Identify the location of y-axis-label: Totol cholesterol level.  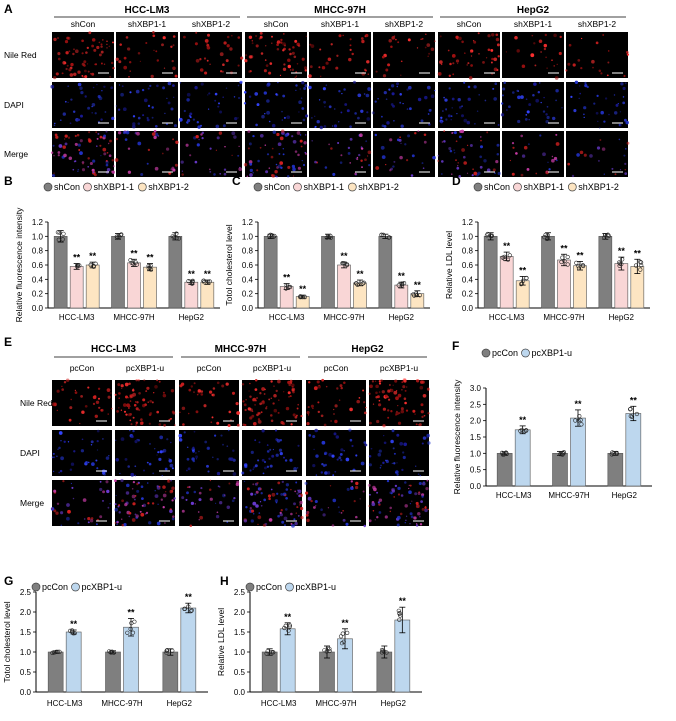
(229, 264).